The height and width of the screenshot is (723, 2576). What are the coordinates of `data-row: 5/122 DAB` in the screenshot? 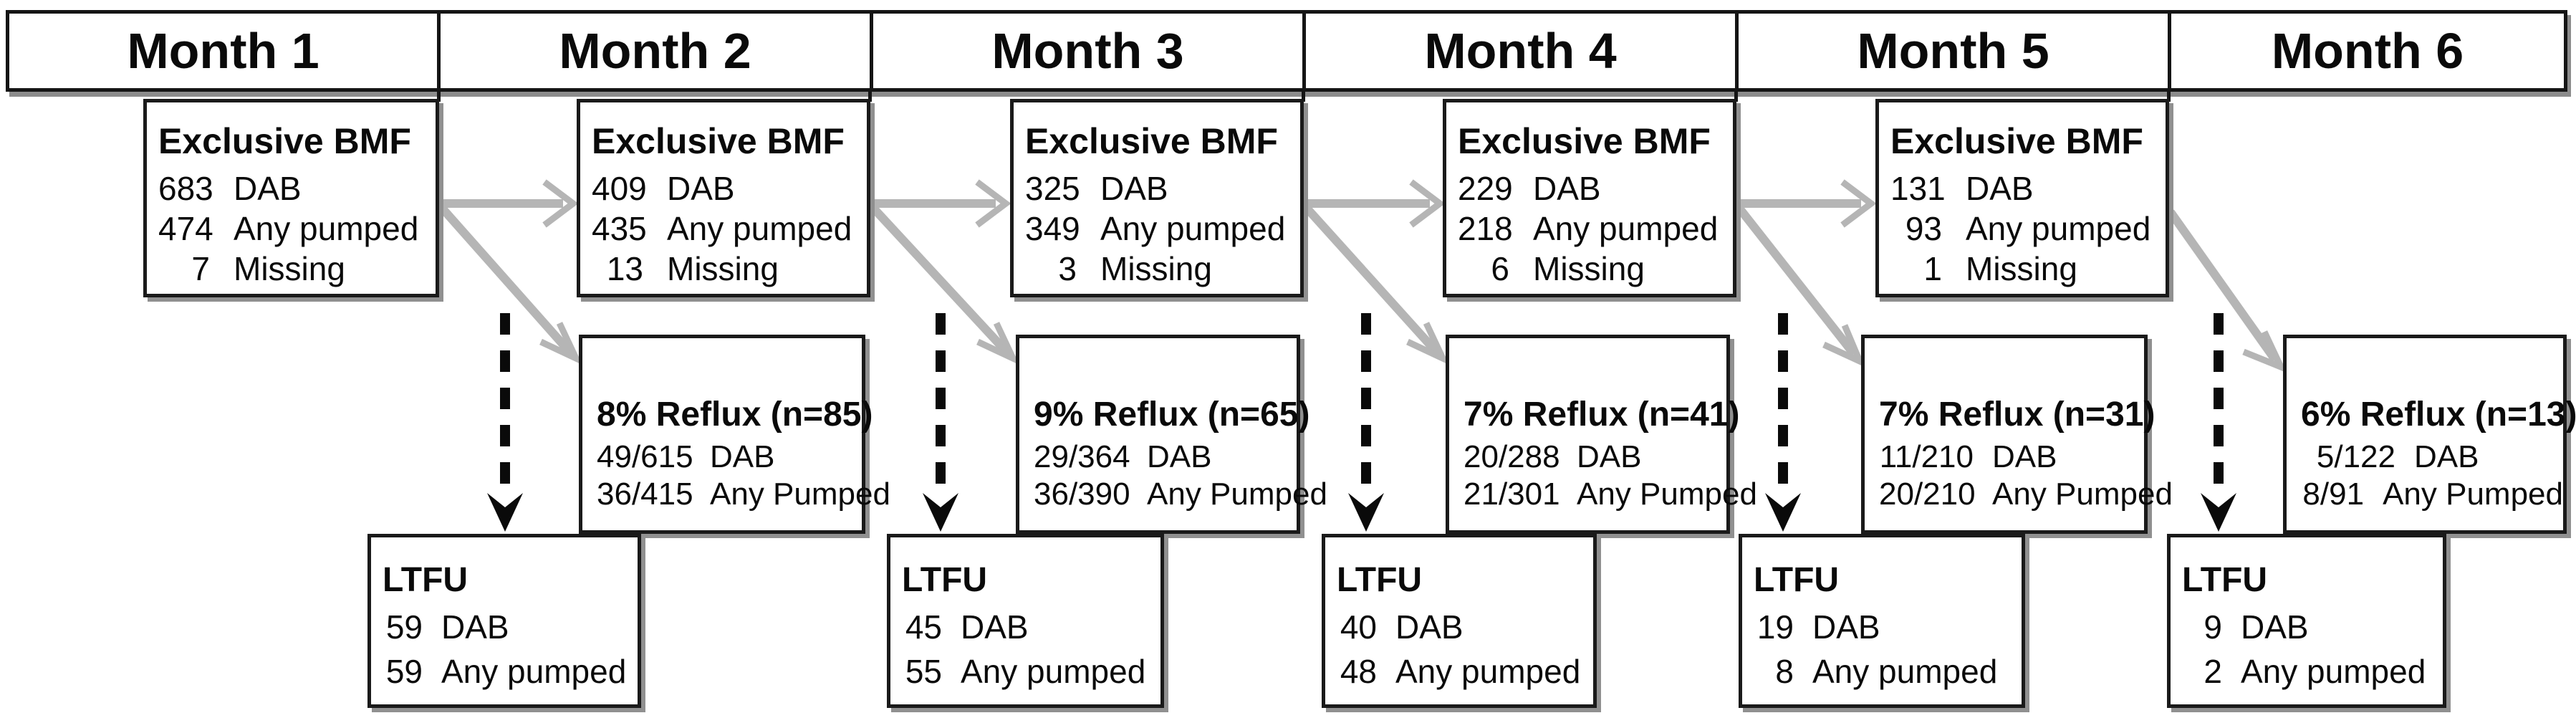 It's located at (2432, 457).